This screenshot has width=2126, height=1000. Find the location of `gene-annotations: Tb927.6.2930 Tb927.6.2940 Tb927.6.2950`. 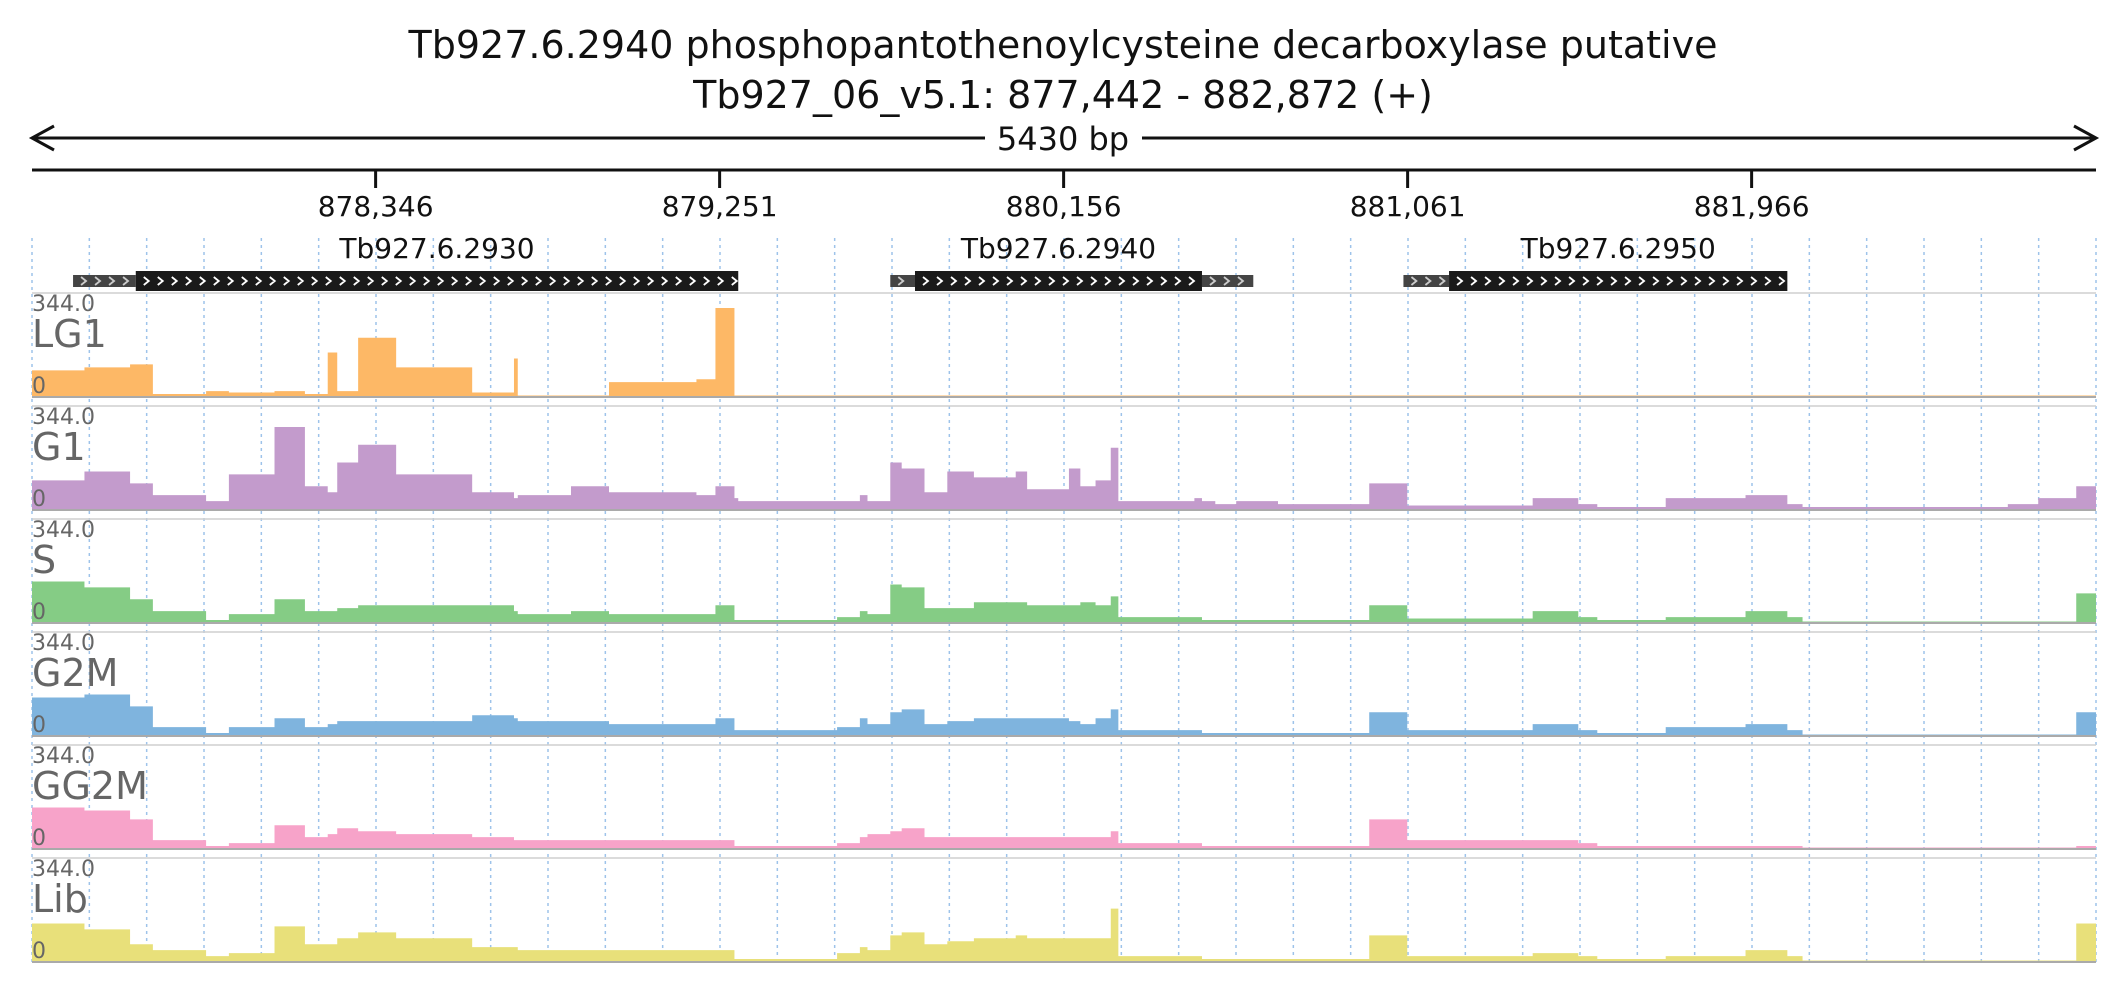

gene-annotations: Tb927.6.2930 Tb927.6.2940 Tb927.6.2950 is located at coordinates (930, 261).